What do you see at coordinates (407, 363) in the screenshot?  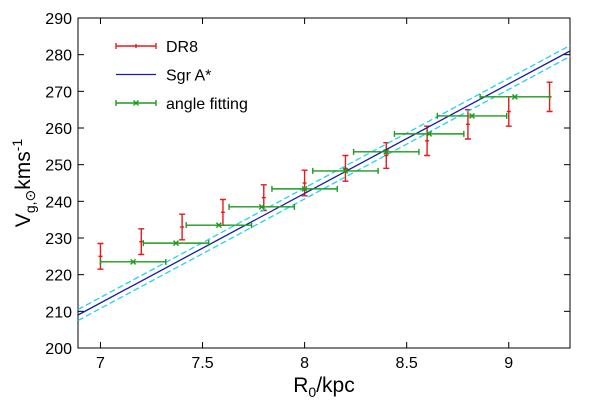 I see `x-tick-label: 8.5` at bounding box center [407, 363].